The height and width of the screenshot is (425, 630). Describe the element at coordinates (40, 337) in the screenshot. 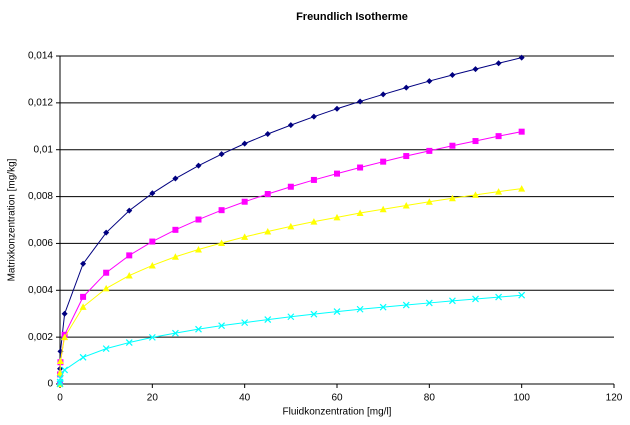

I see `y-tick-label: 0,002` at that location.